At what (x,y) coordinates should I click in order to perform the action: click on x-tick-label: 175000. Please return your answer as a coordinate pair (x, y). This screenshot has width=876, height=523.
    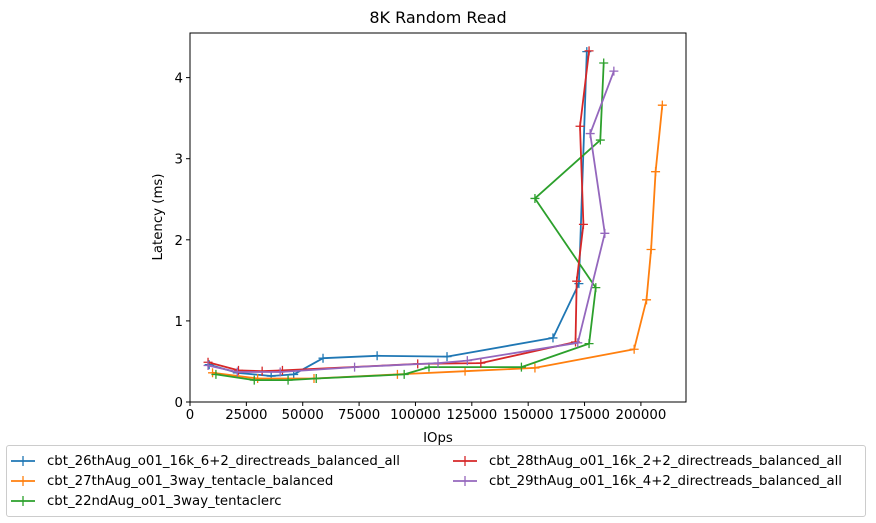
    Looking at the image, I should click on (584, 415).